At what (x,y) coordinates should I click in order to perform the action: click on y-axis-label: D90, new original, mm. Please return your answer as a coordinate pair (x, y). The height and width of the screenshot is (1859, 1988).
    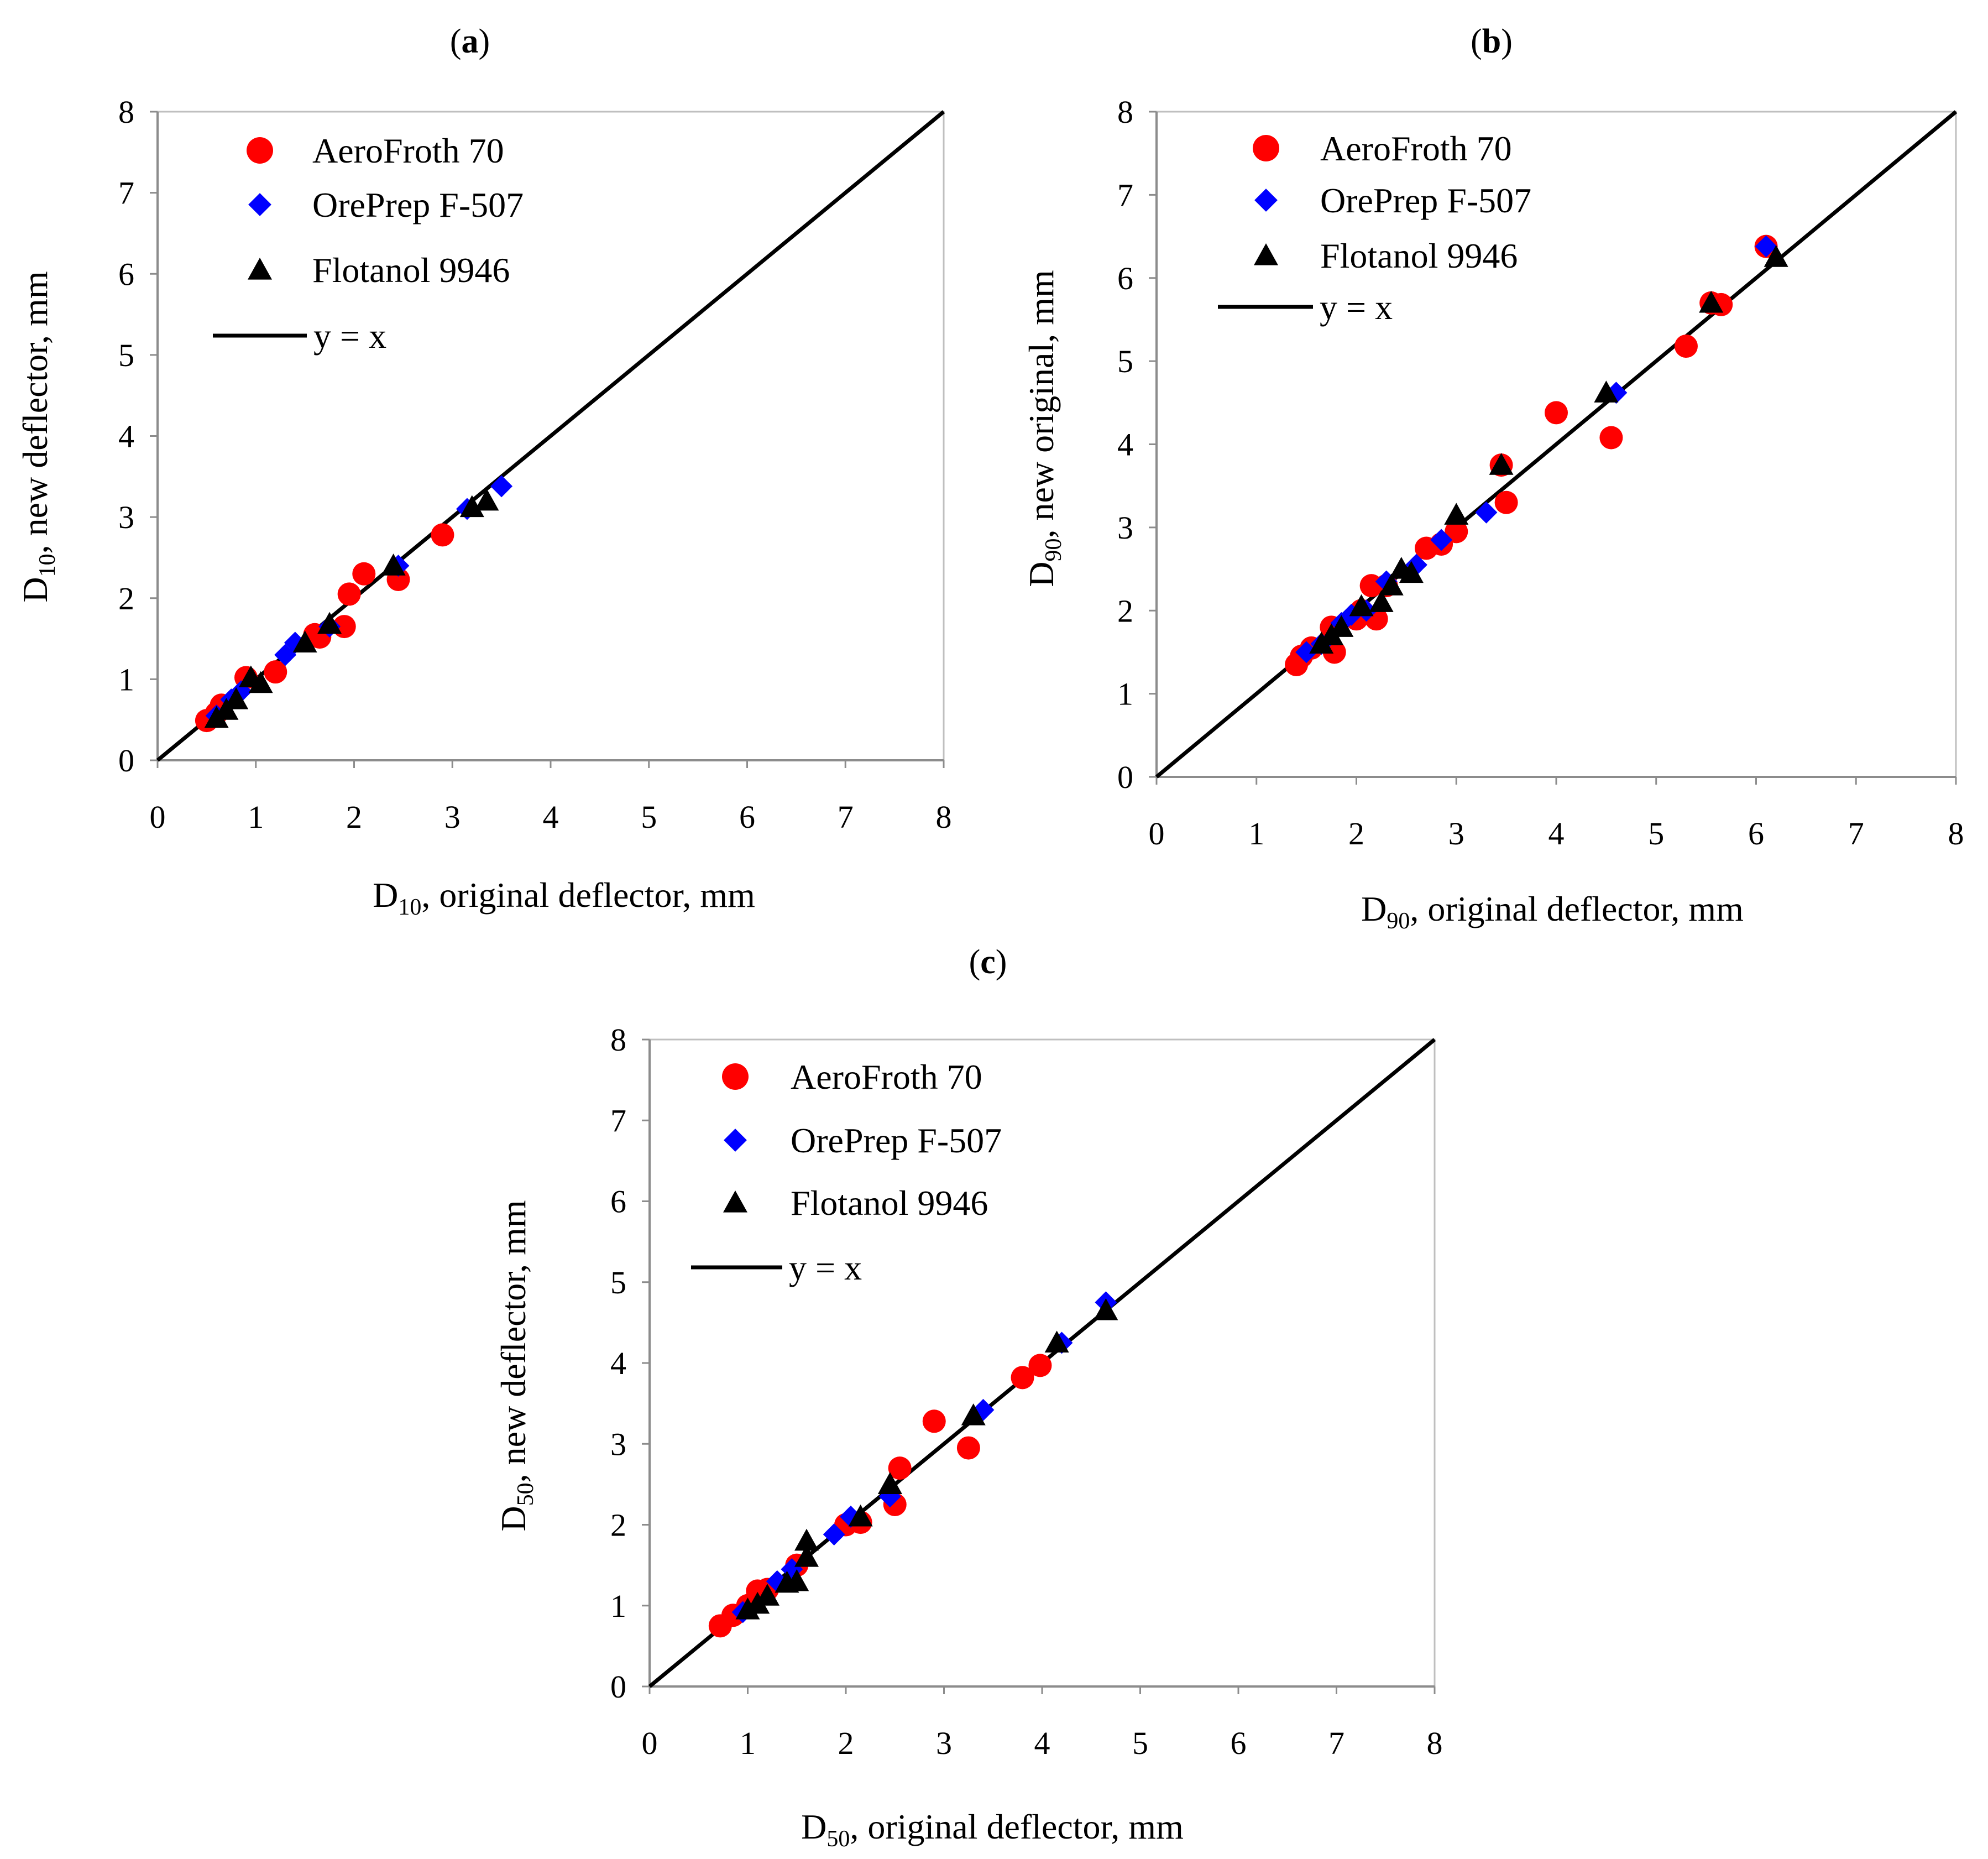
    Looking at the image, I should click on (1044, 428).